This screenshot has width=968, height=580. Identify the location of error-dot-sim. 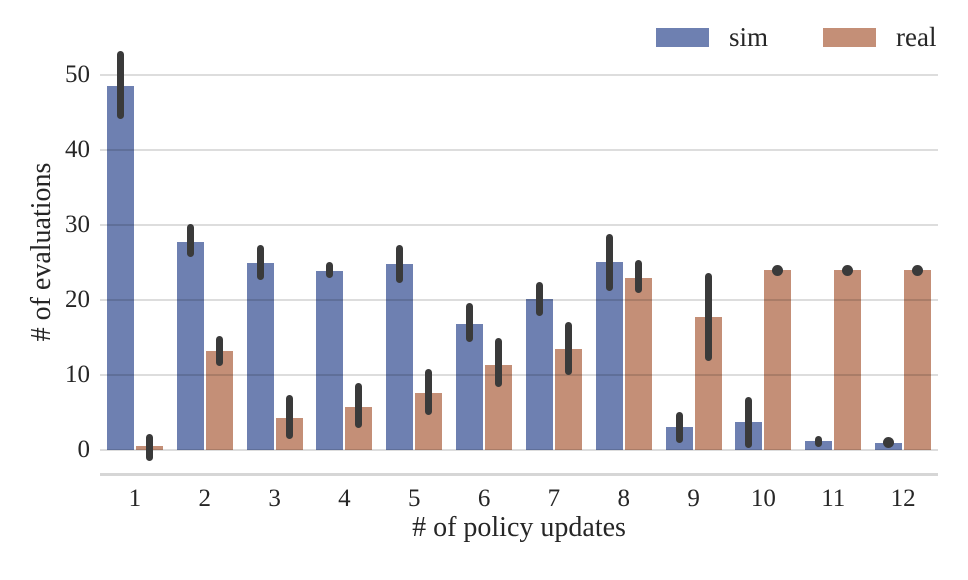
(889, 442).